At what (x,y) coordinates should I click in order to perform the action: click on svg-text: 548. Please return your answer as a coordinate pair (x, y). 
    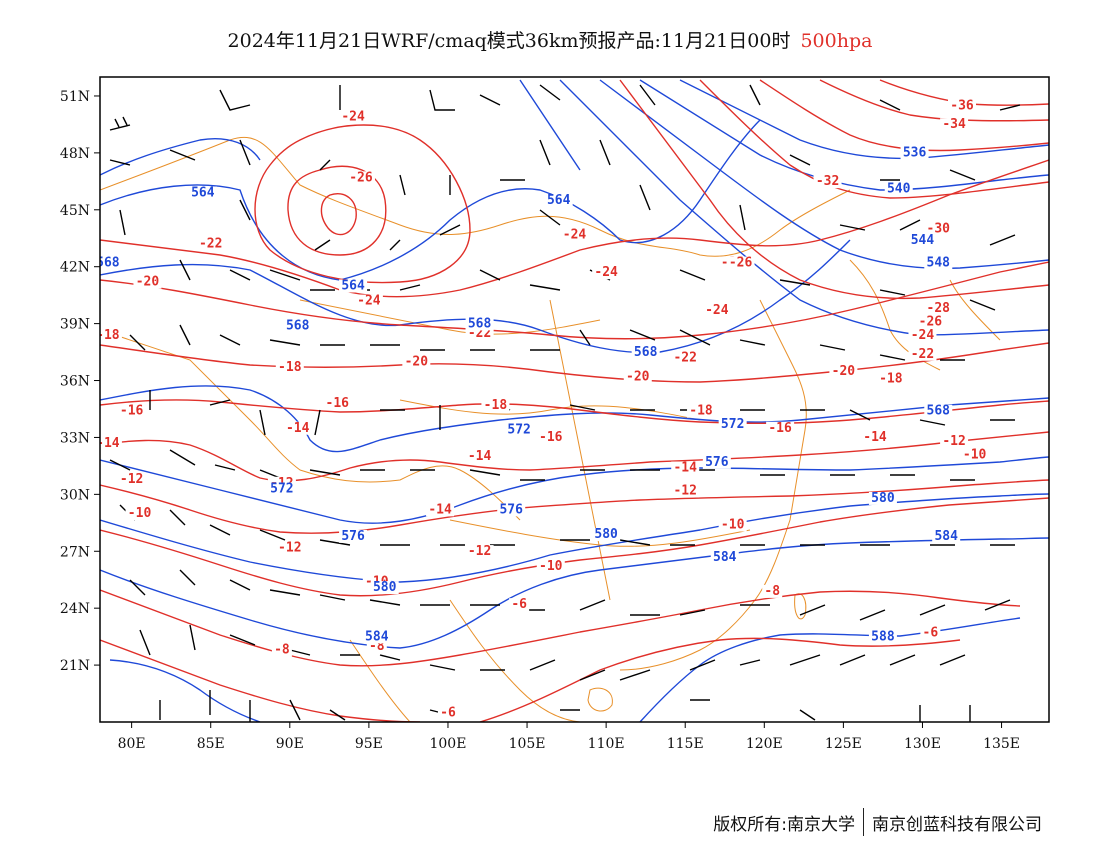
    Looking at the image, I should click on (939, 263).